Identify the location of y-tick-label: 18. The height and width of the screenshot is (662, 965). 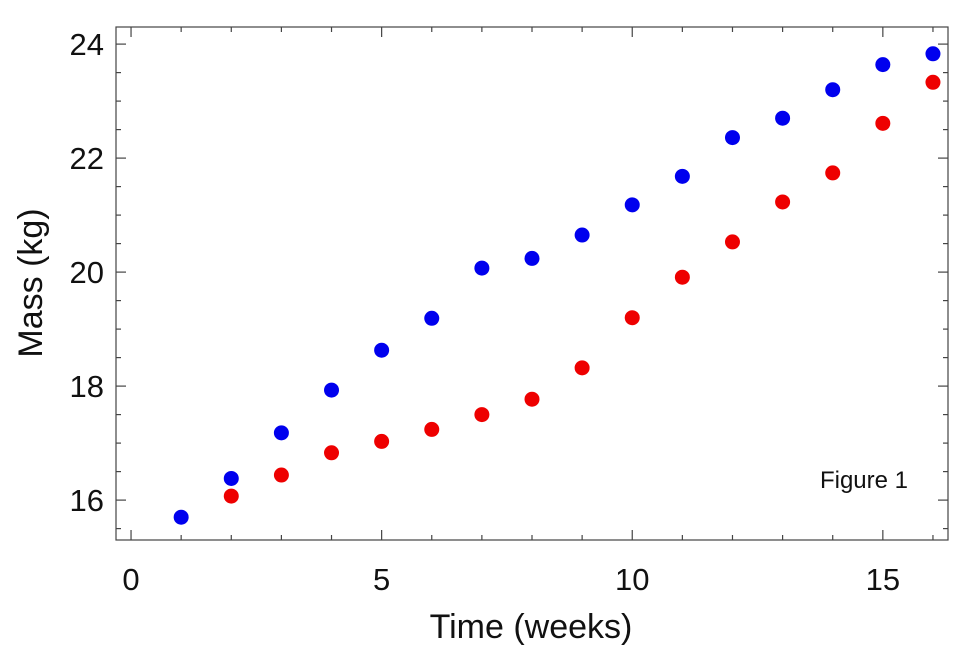
(87, 386).